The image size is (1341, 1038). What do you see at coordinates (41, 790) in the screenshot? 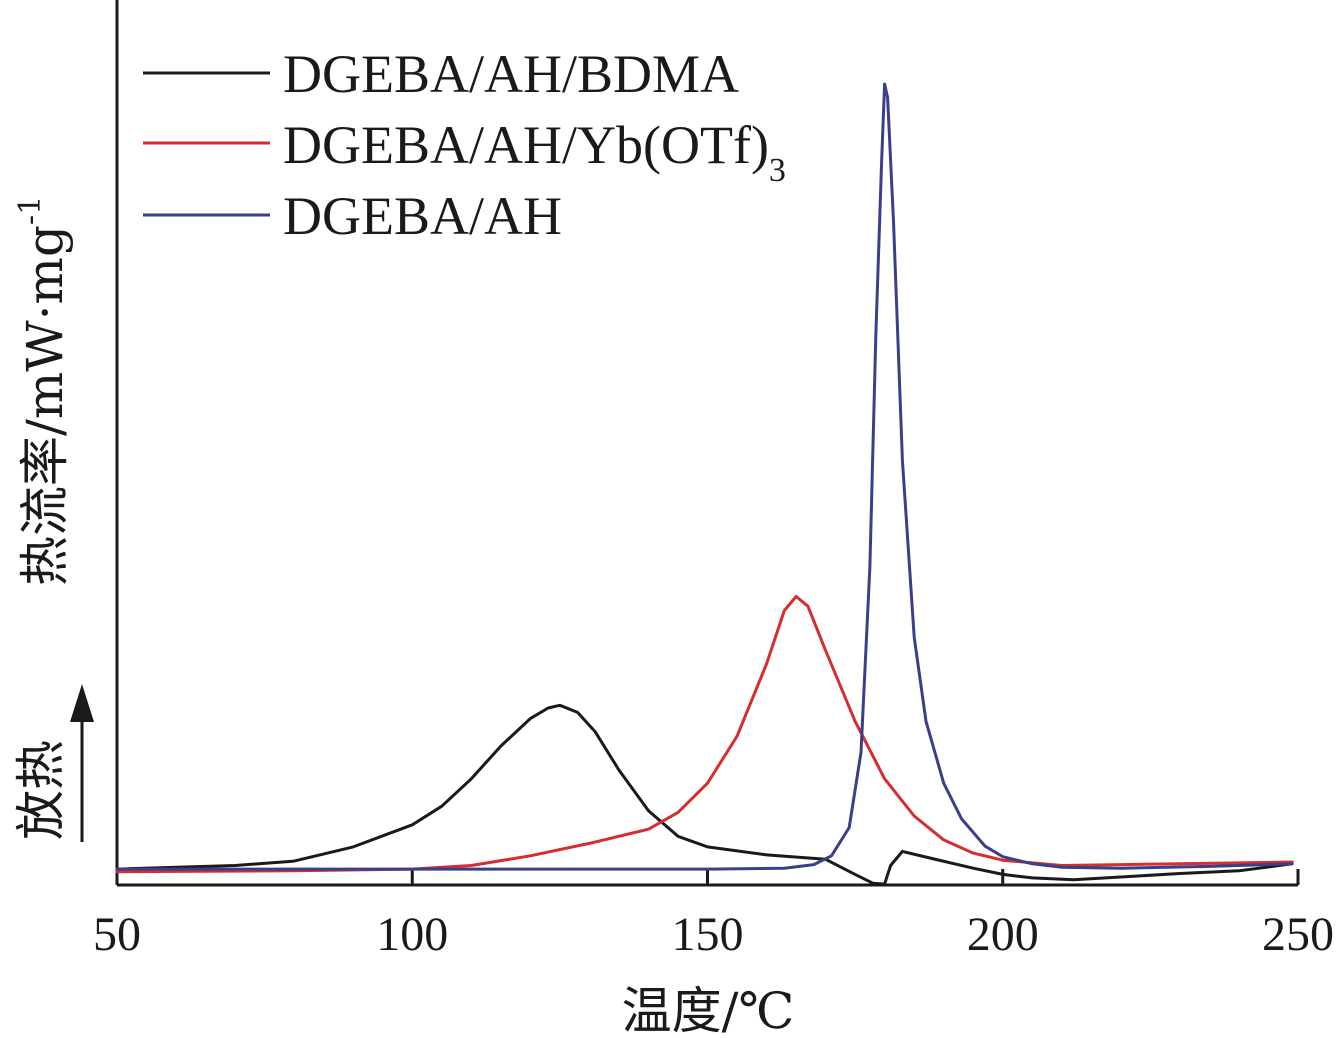
I see `exotherm-label: 放热` at bounding box center [41, 790].